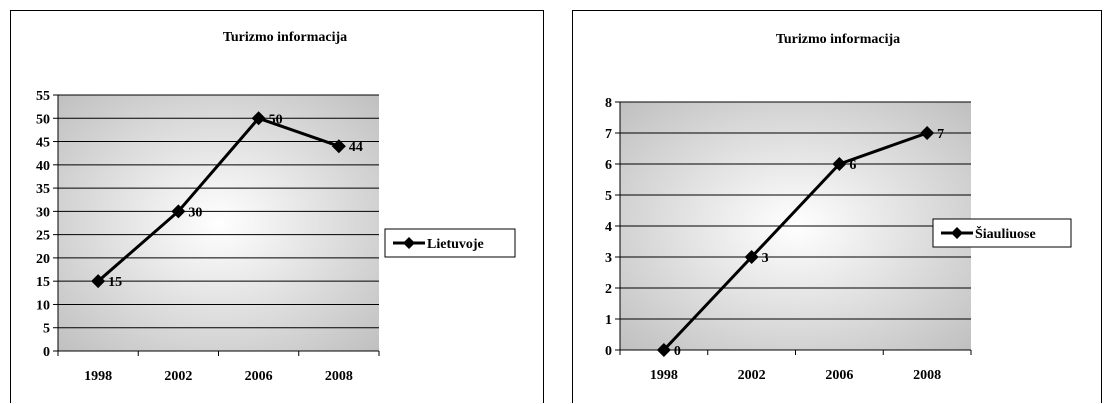 This screenshot has height=404, width=1106. What do you see at coordinates (455, 244) in the screenshot?
I see `legend-label: Lietuvoje` at bounding box center [455, 244].